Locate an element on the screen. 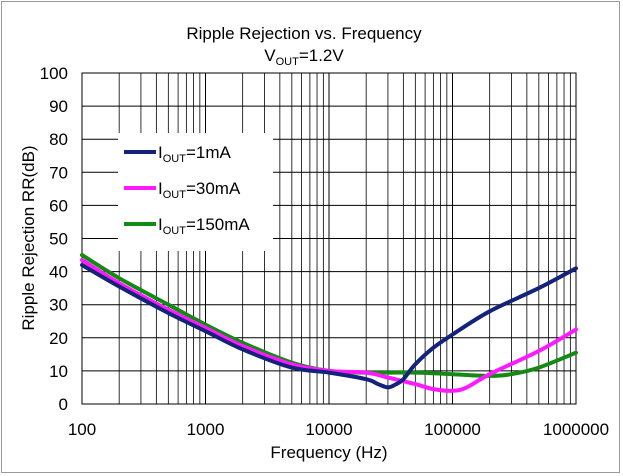 The image size is (623, 476). y-tick-label: 90 is located at coordinates (58, 106).